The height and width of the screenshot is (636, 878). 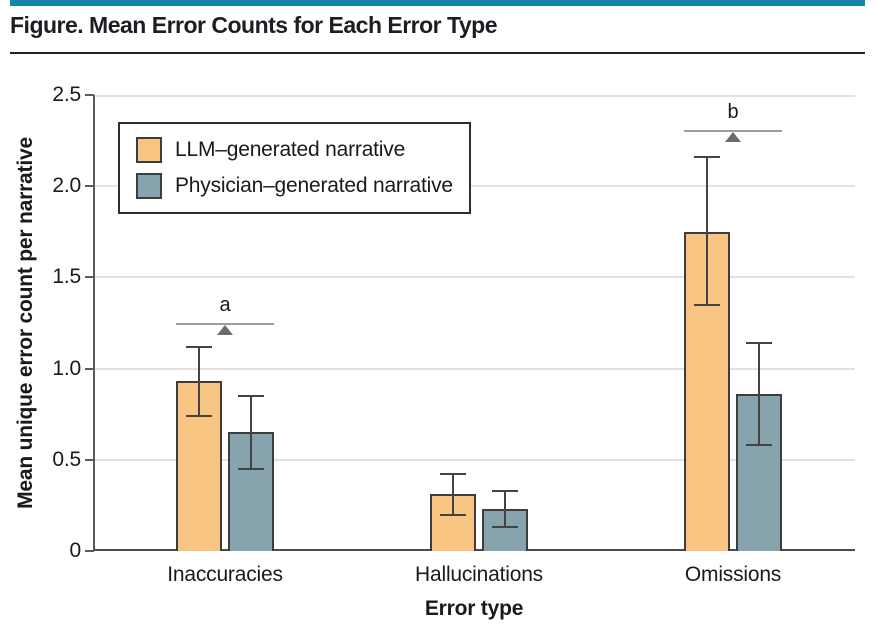 I want to click on y-tick-label: 1.0, so click(x=66, y=368).